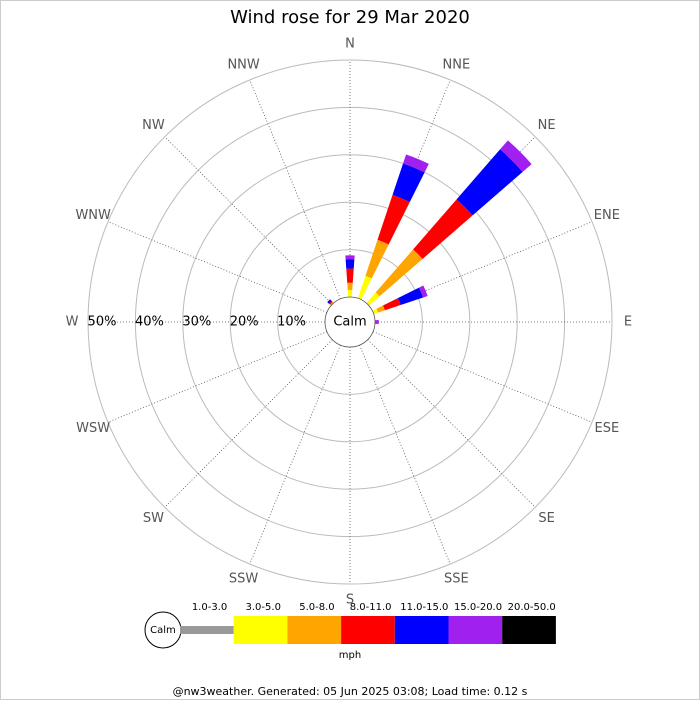  Describe the element at coordinates (371, 607) in the screenshot. I see `legend-label: 8.0-11.0` at that location.